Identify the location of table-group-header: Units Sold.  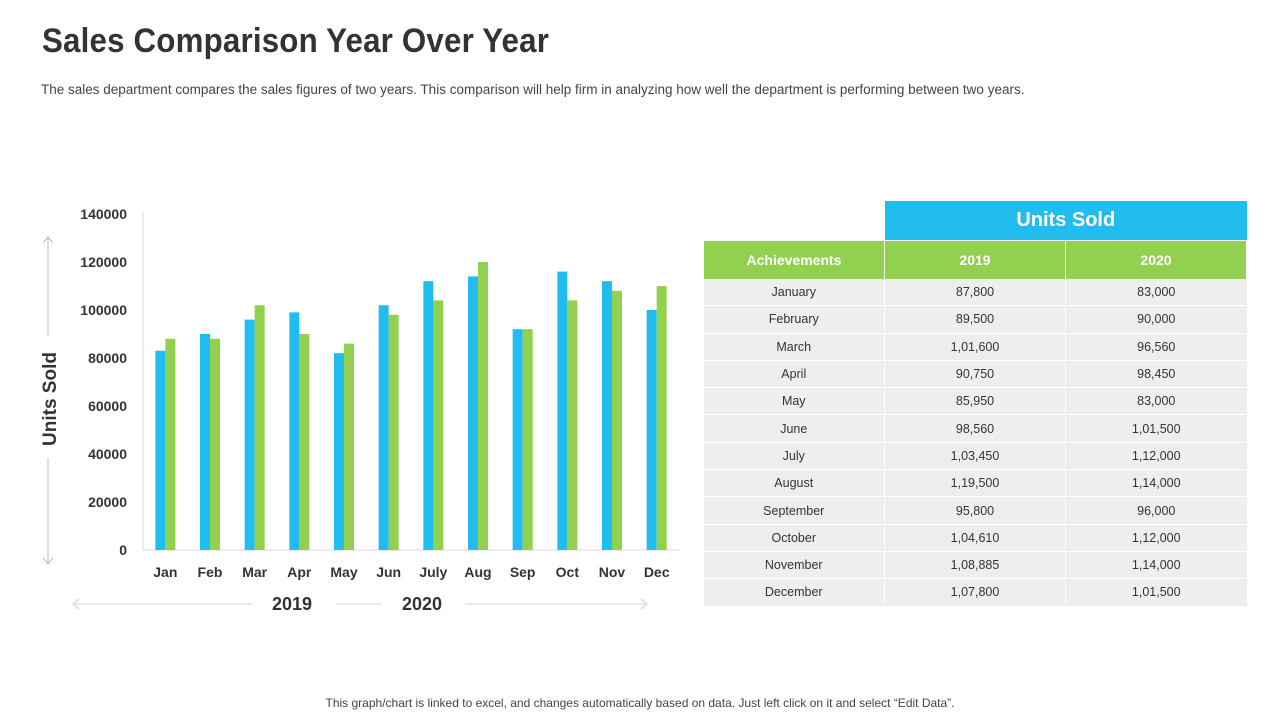
(1065, 221).